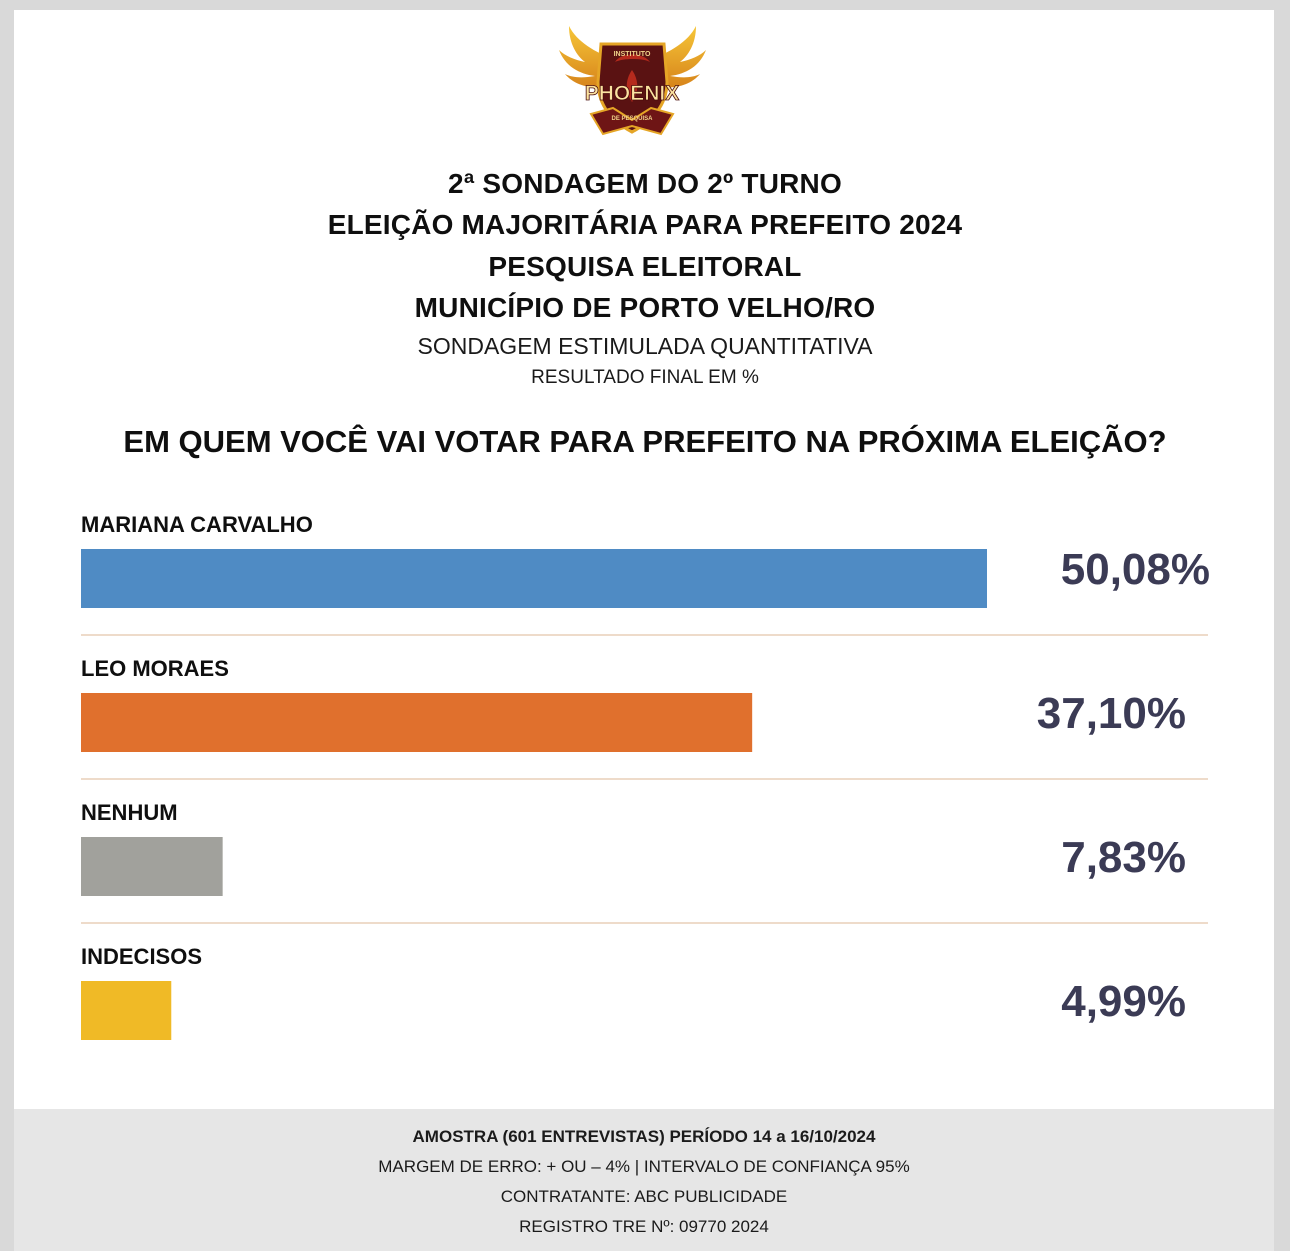 The width and height of the screenshot is (1290, 1251). Describe the element at coordinates (645, 346) in the screenshot. I see `header-subtitle: SONDAGEM ESTIMULADA QUANTITATIVA` at that location.